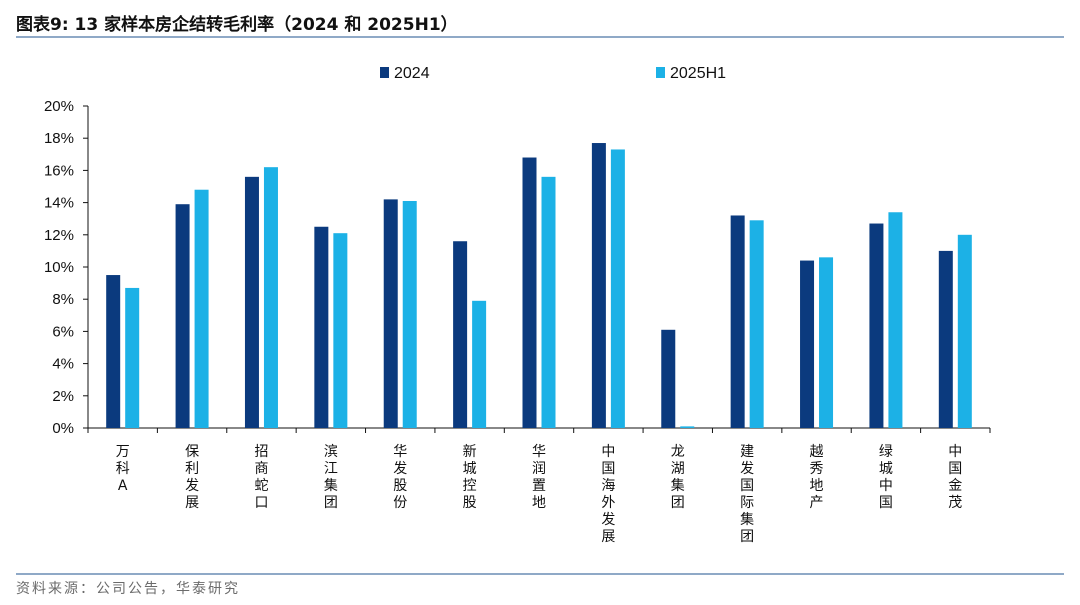 Image resolution: width=1080 pixels, height=605 pixels. Describe the element at coordinates (59, 106) in the screenshot. I see `y-tick-label: 20%` at that location.